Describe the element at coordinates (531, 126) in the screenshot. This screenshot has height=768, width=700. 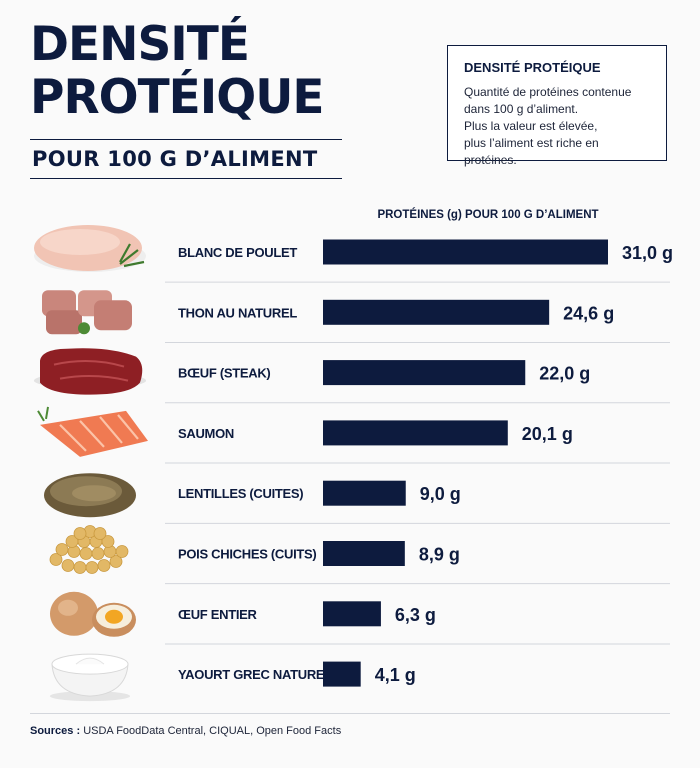
I see `info-box-line: Plus la valeur est élevée,` at that location.